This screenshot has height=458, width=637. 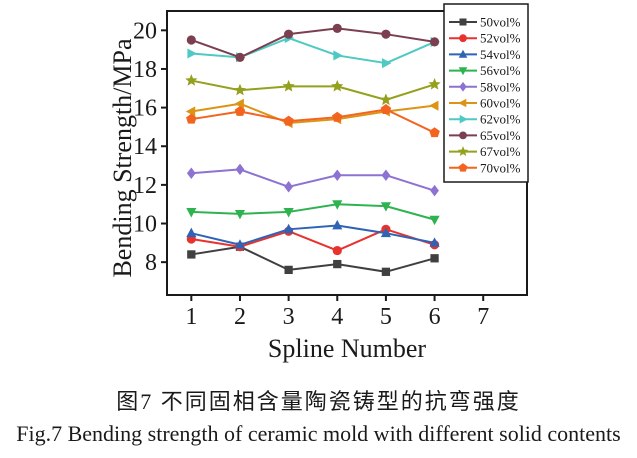 I want to click on legend-item-label: 62vol%, so click(x=500, y=119).